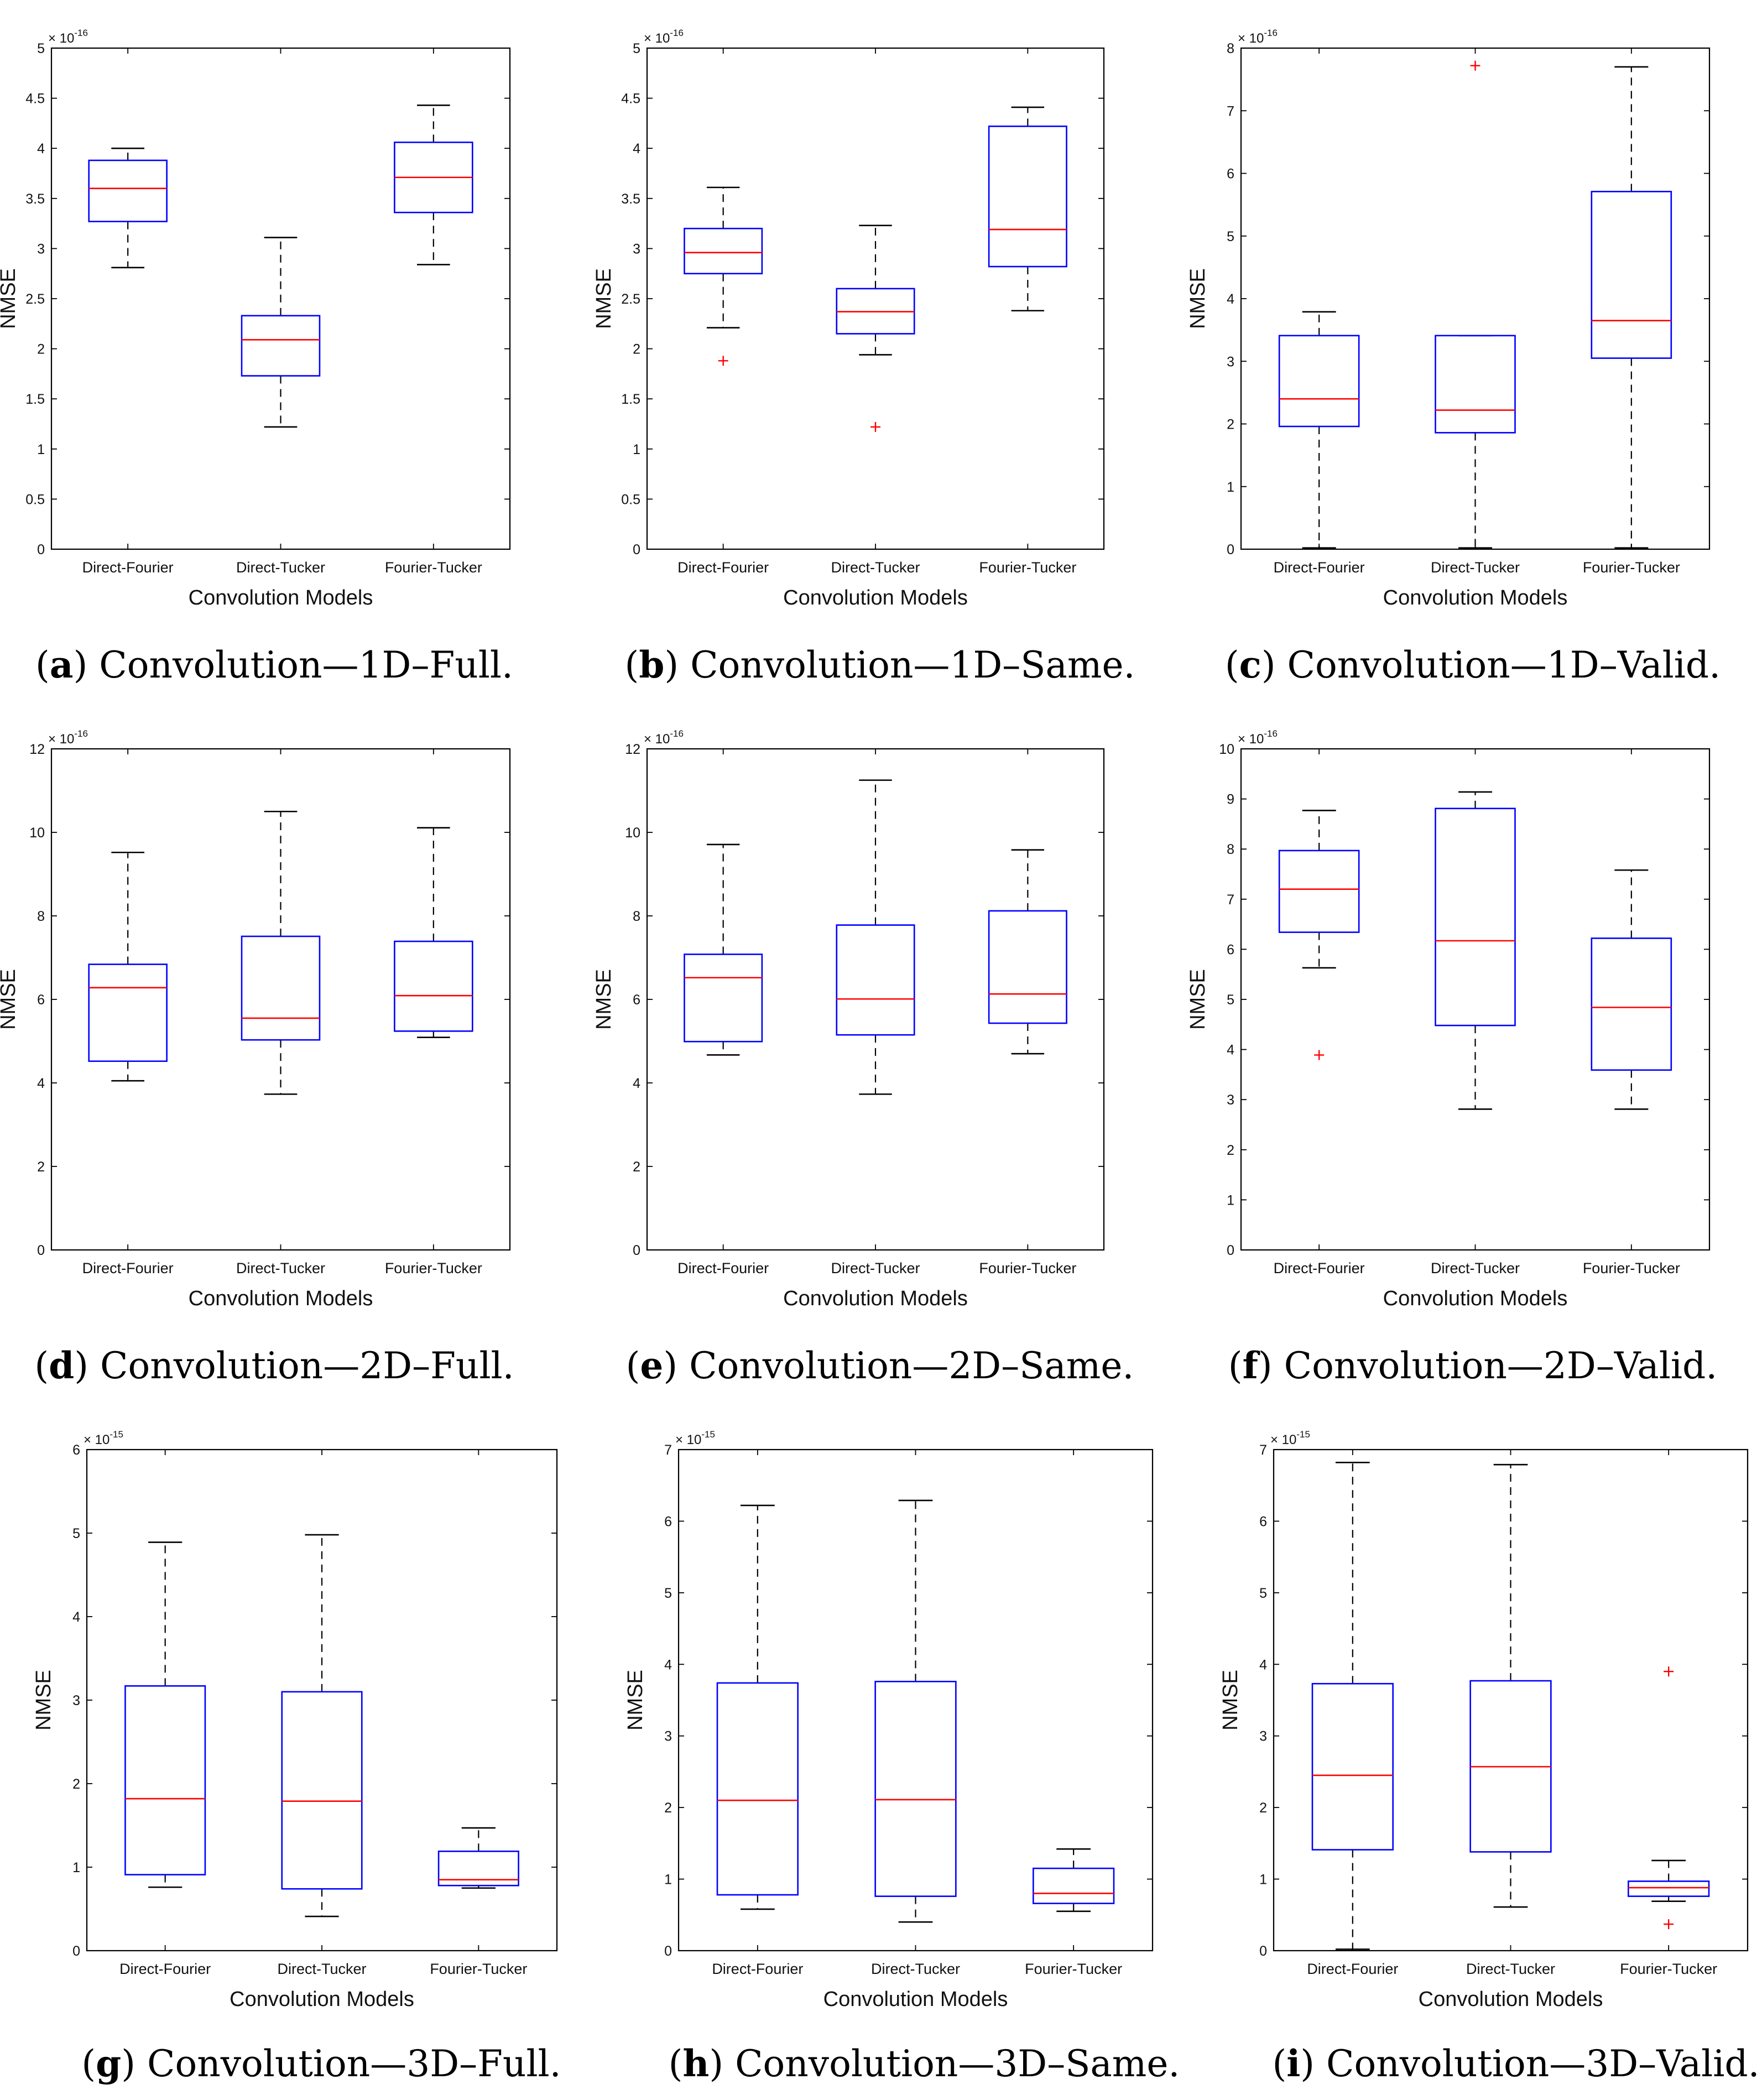  What do you see at coordinates (957, 2063) in the screenshot?
I see `caption-text: Convolution—3D–Same.` at bounding box center [957, 2063].